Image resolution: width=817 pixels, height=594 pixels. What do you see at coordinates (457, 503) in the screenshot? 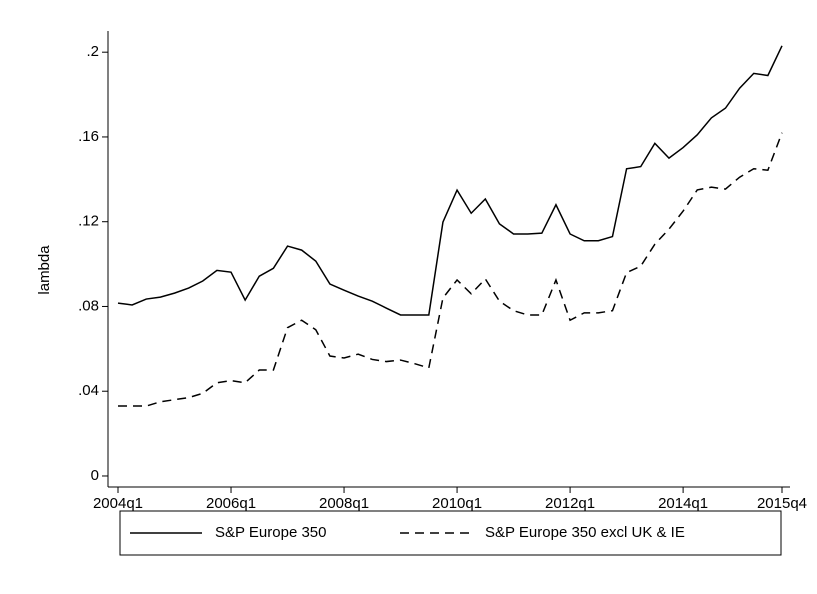
I see `x-tick-label: 2010q1` at bounding box center [457, 503].